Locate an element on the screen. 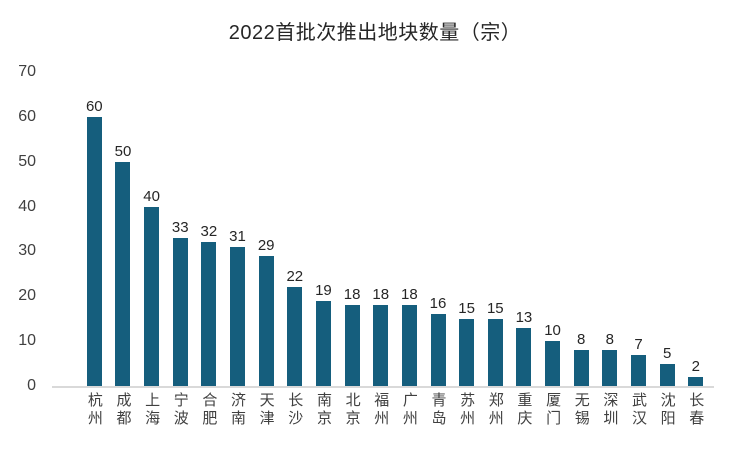  x-axis-label: 武汉 is located at coordinates (638, 410).